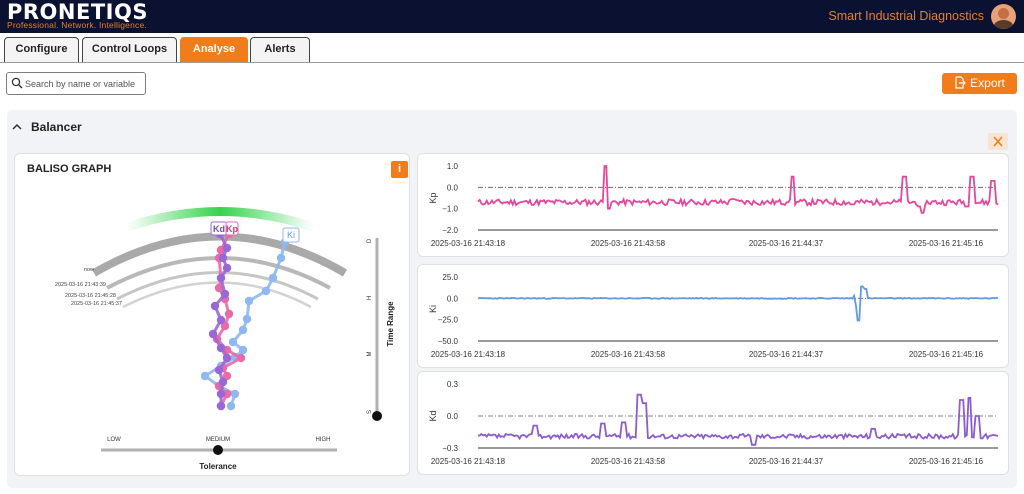  Describe the element at coordinates (218, 440) in the screenshot. I see `tolerance-medium: MEDIUM` at that location.